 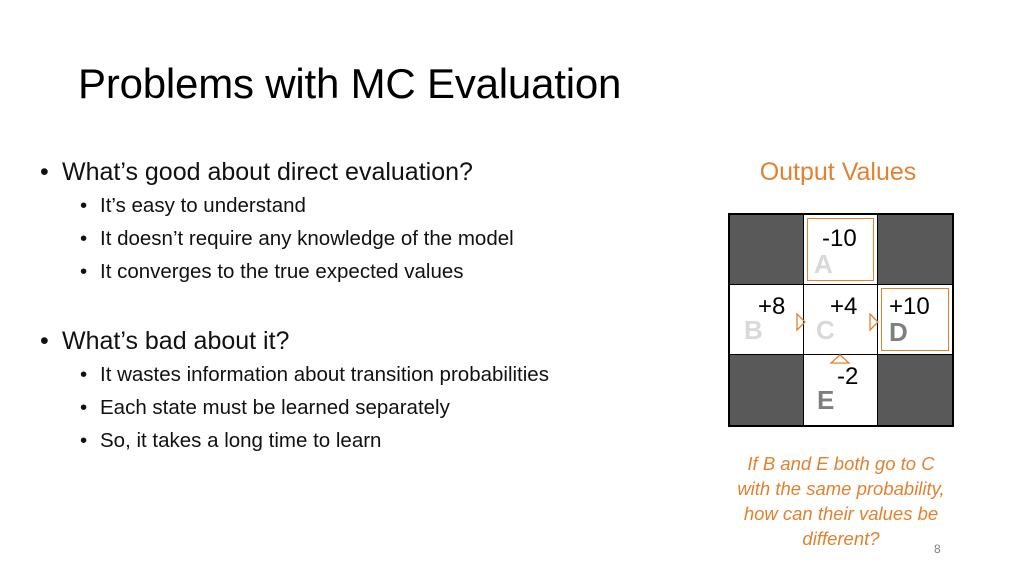 I want to click on arrow-e-to-c-icon, so click(x=840, y=359).